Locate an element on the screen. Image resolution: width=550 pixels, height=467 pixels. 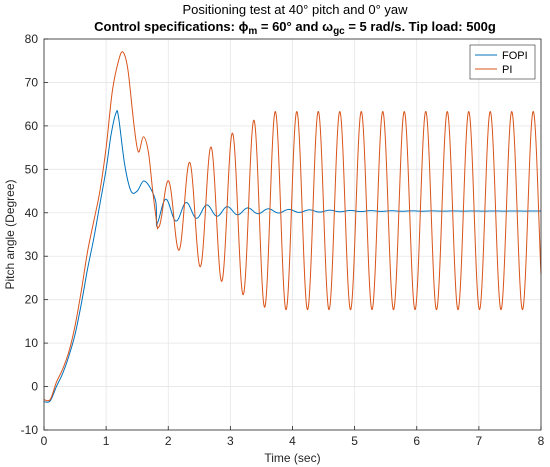
y-tick-label: 40 is located at coordinates (32, 213).